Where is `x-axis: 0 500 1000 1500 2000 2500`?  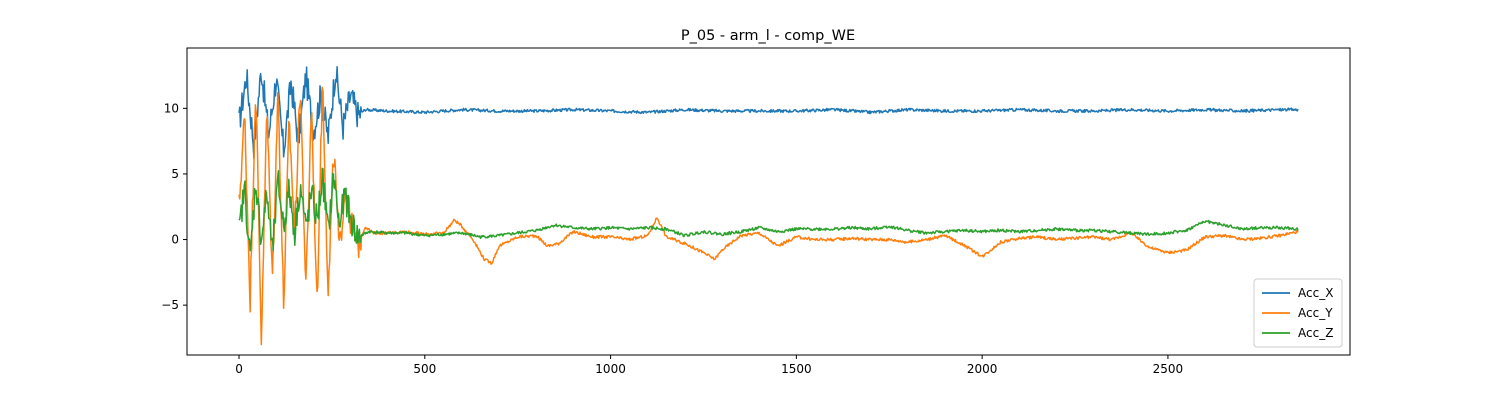
x-axis: 0 500 1000 1500 2000 2500 is located at coordinates (709, 365).